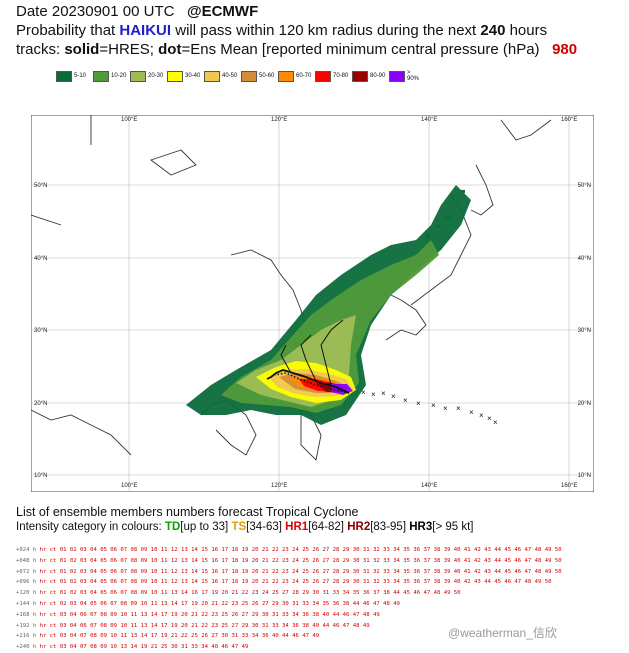  What do you see at coordinates (230, 76) in the screenshot?
I see `legend-label: 40-50` at bounding box center [230, 76].